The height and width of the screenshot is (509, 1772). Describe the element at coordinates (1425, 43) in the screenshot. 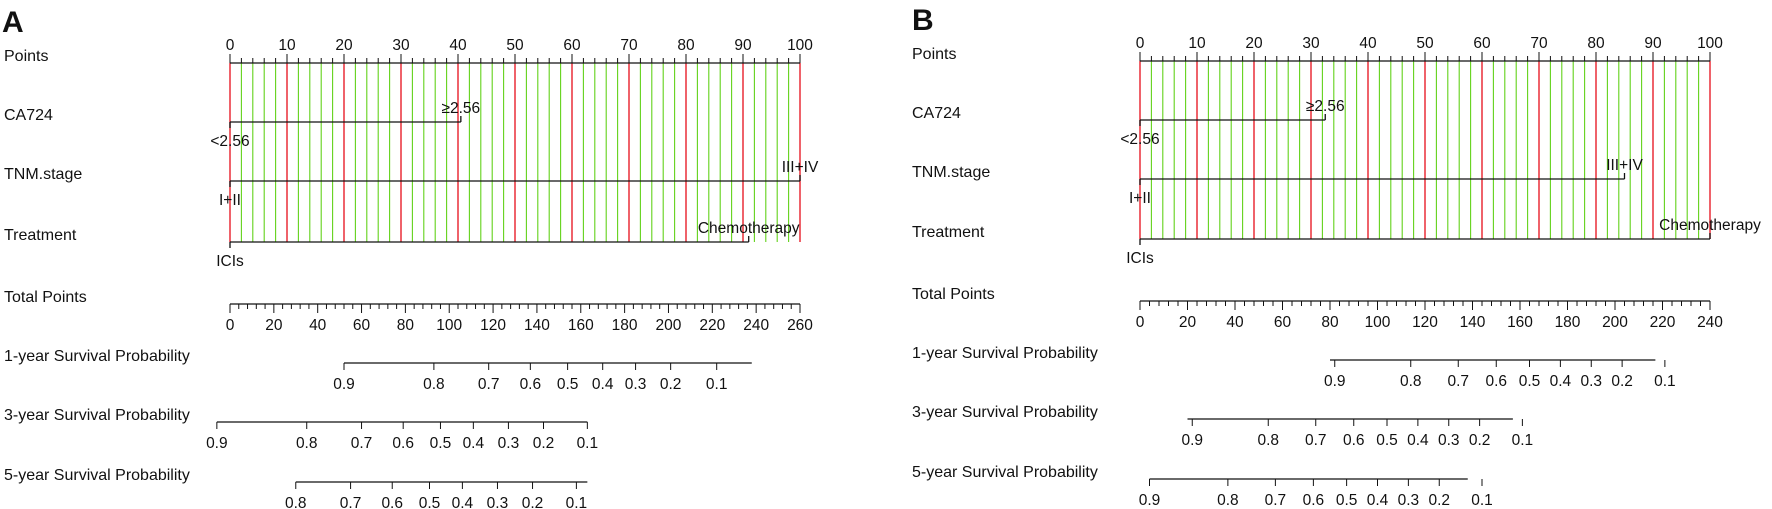

I see `axis-tick-label: 50` at that location.